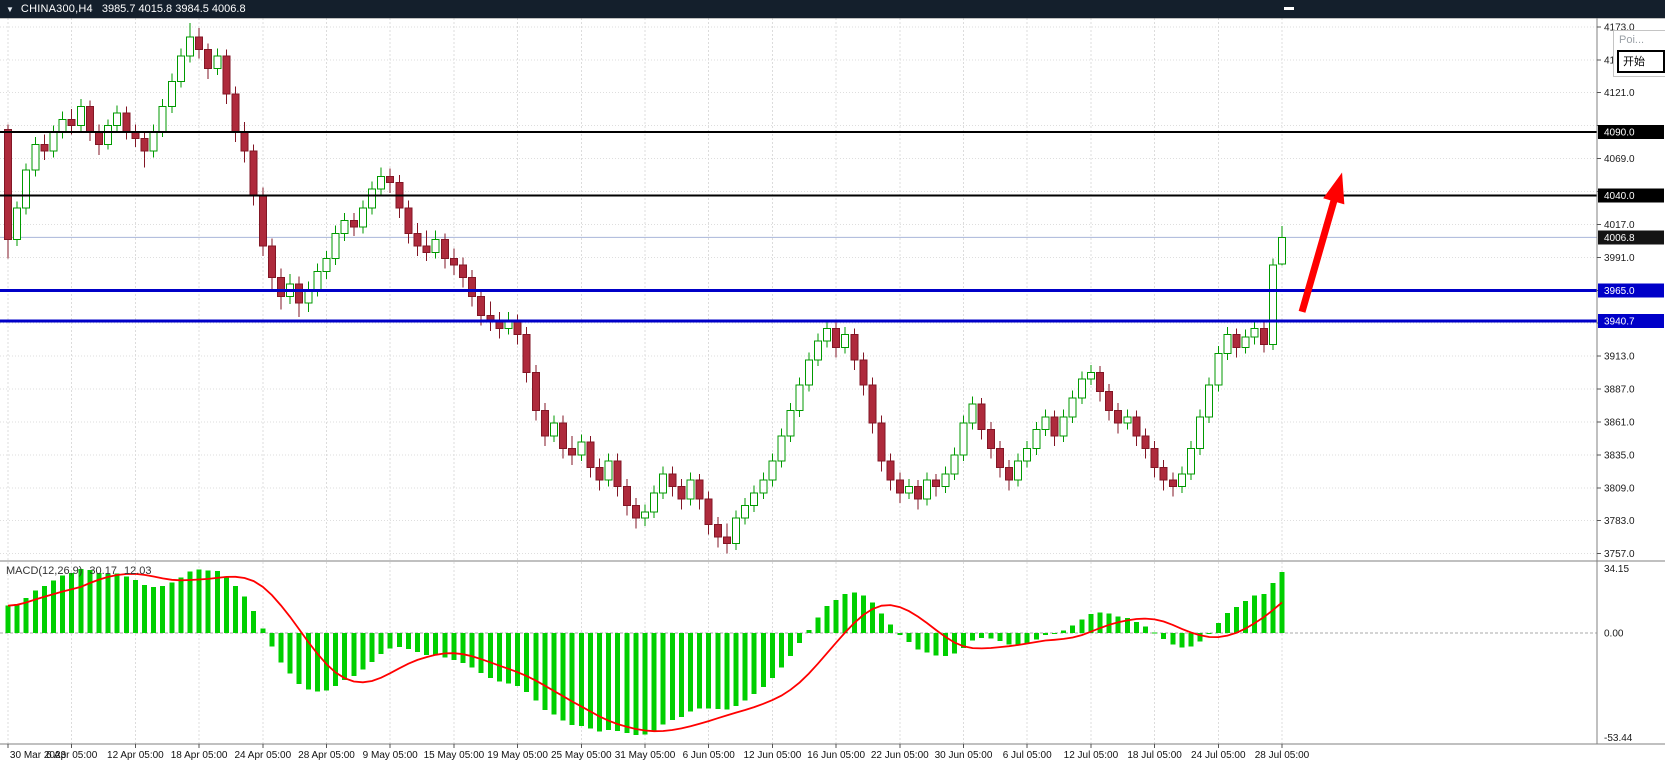 Image resolution: width=1665 pixels, height=765 pixels. What do you see at coordinates (964, 755) in the screenshot?
I see `svg-text: 30 Jun 05:00` at bounding box center [964, 755].